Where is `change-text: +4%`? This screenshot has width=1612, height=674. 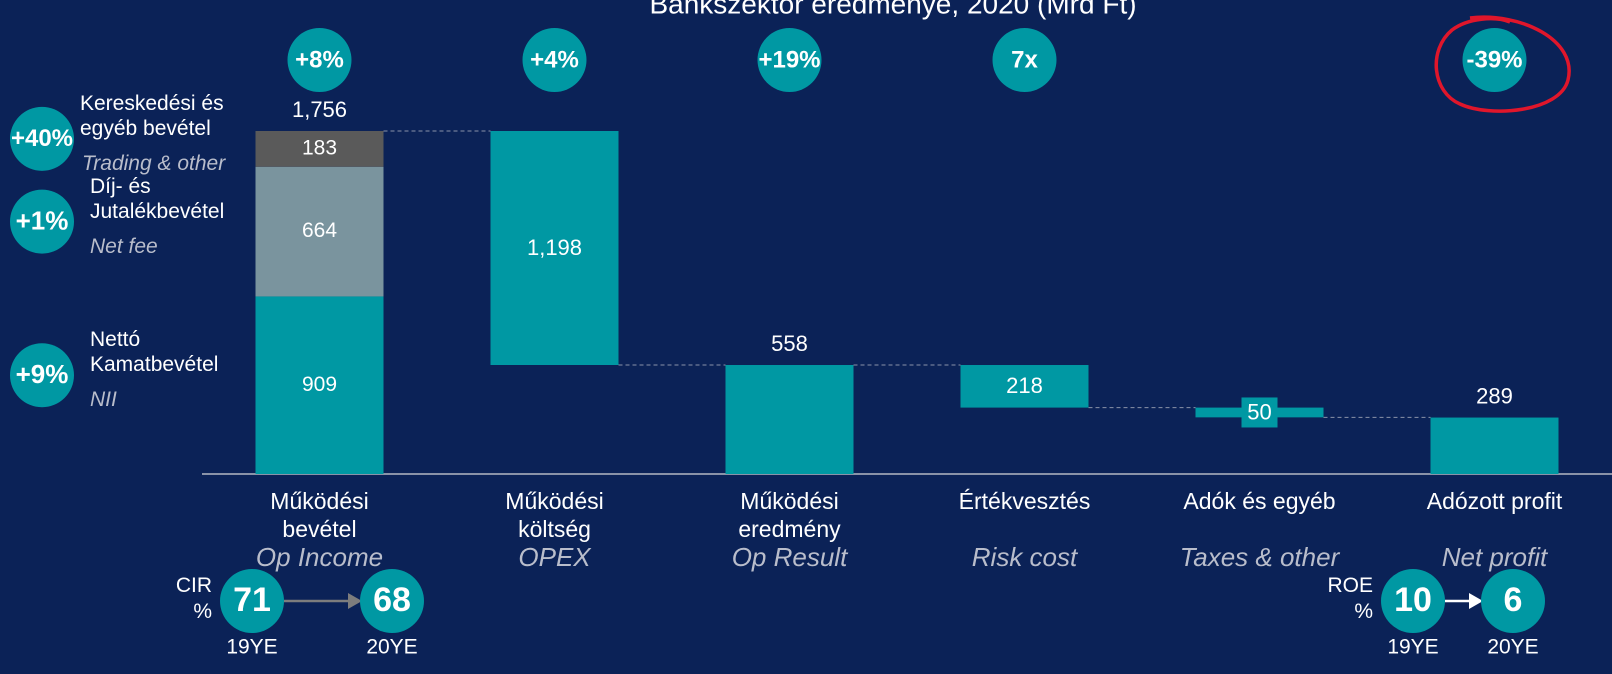 change-text: +4% is located at coordinates (554, 59).